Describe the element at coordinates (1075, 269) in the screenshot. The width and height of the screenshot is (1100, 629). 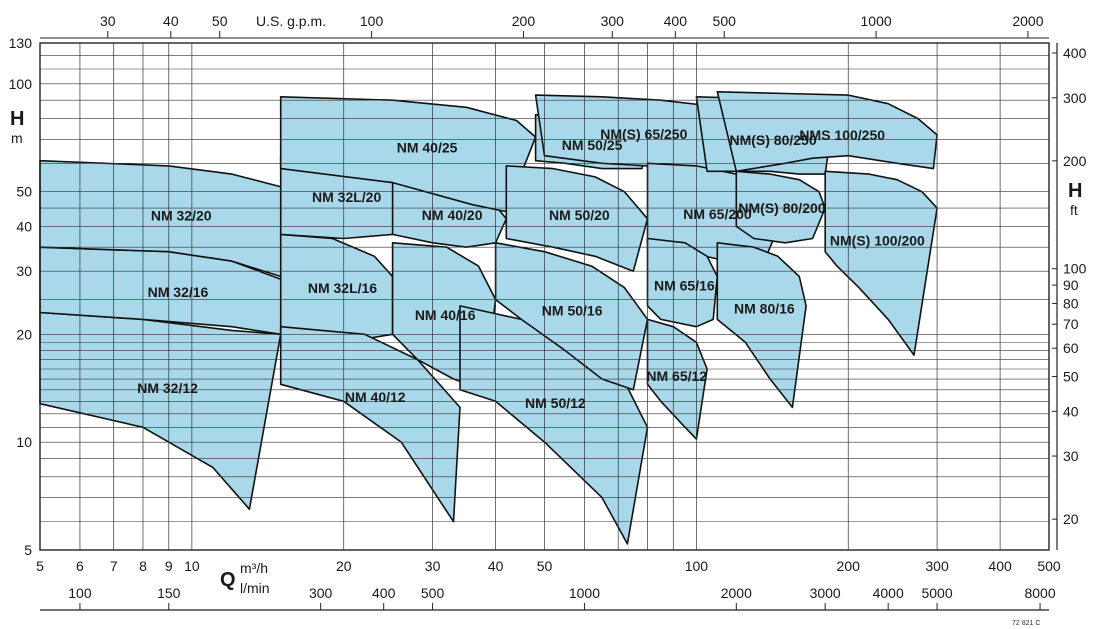
I see `y-right-tick-label: 100` at that location.